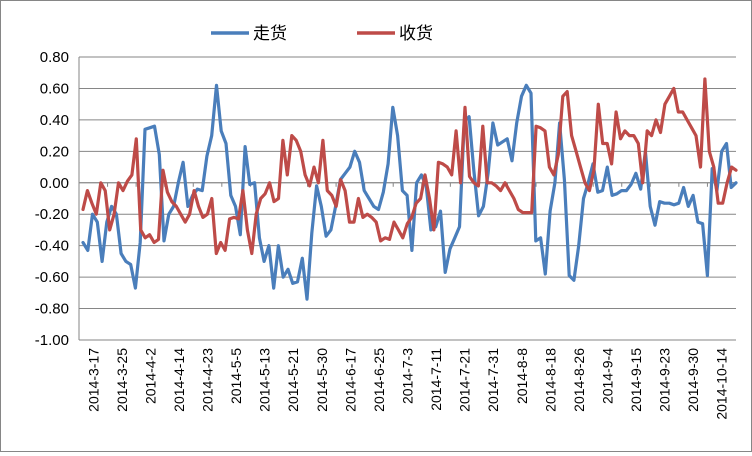  What do you see at coordinates (379, 380) in the screenshot?
I see `x-tick-label: 2014-6-25` at bounding box center [379, 380].